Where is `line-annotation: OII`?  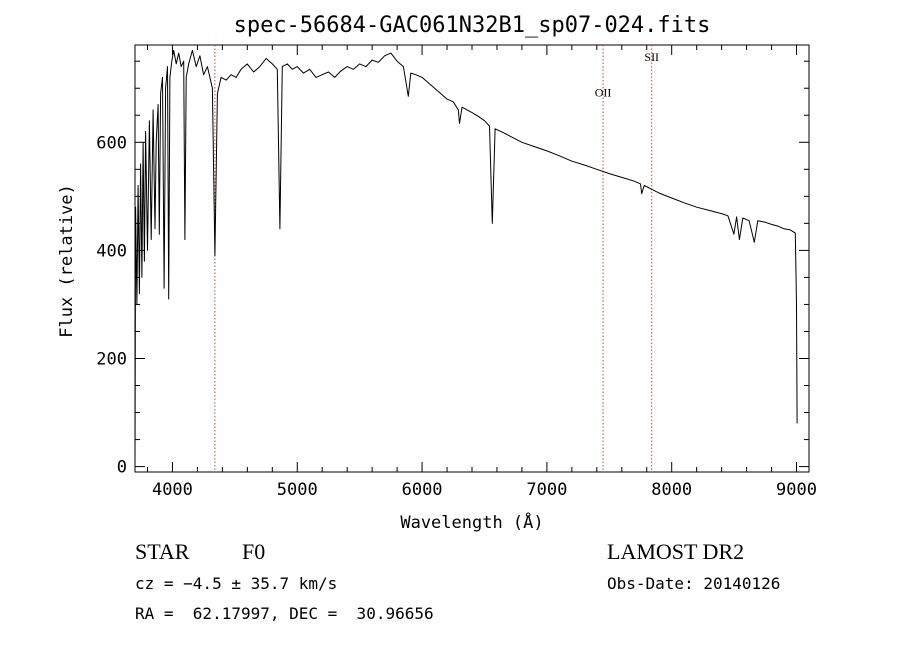 line-annotation: OII is located at coordinates (603, 92).